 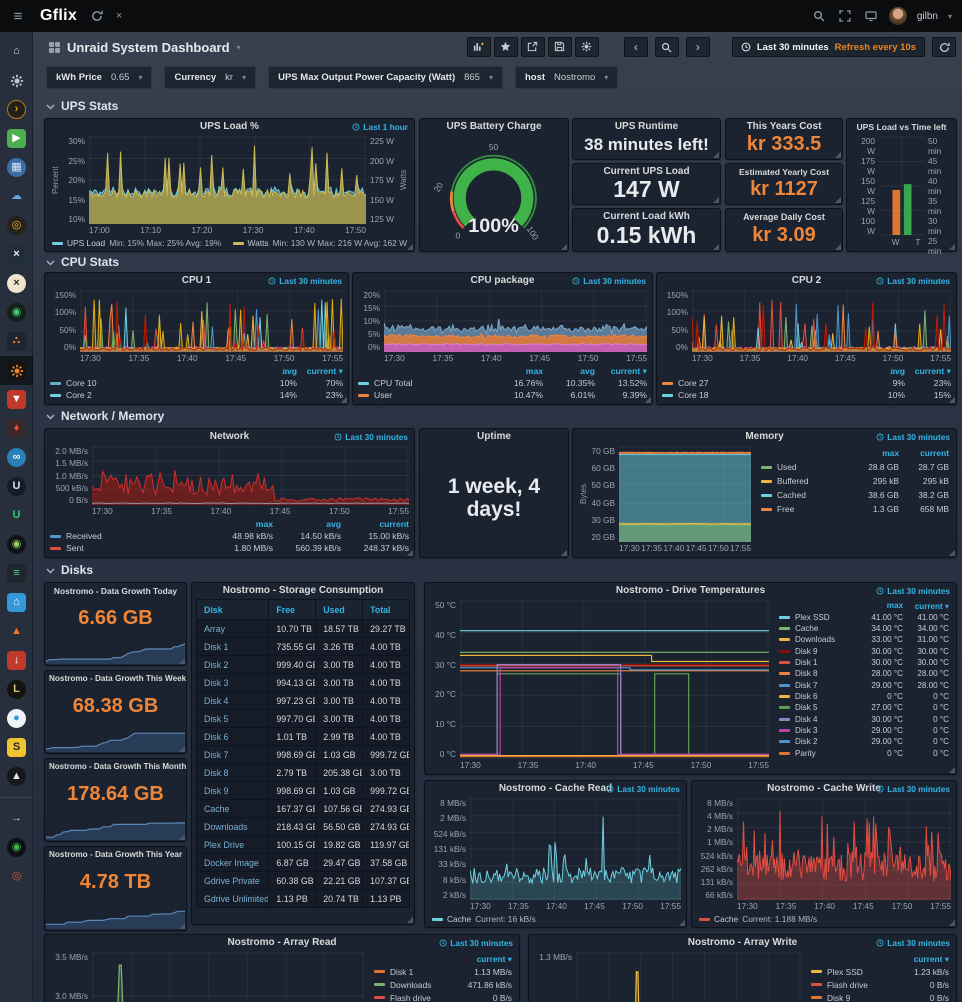 I want to click on add-panel-button, so click(x=478, y=46).